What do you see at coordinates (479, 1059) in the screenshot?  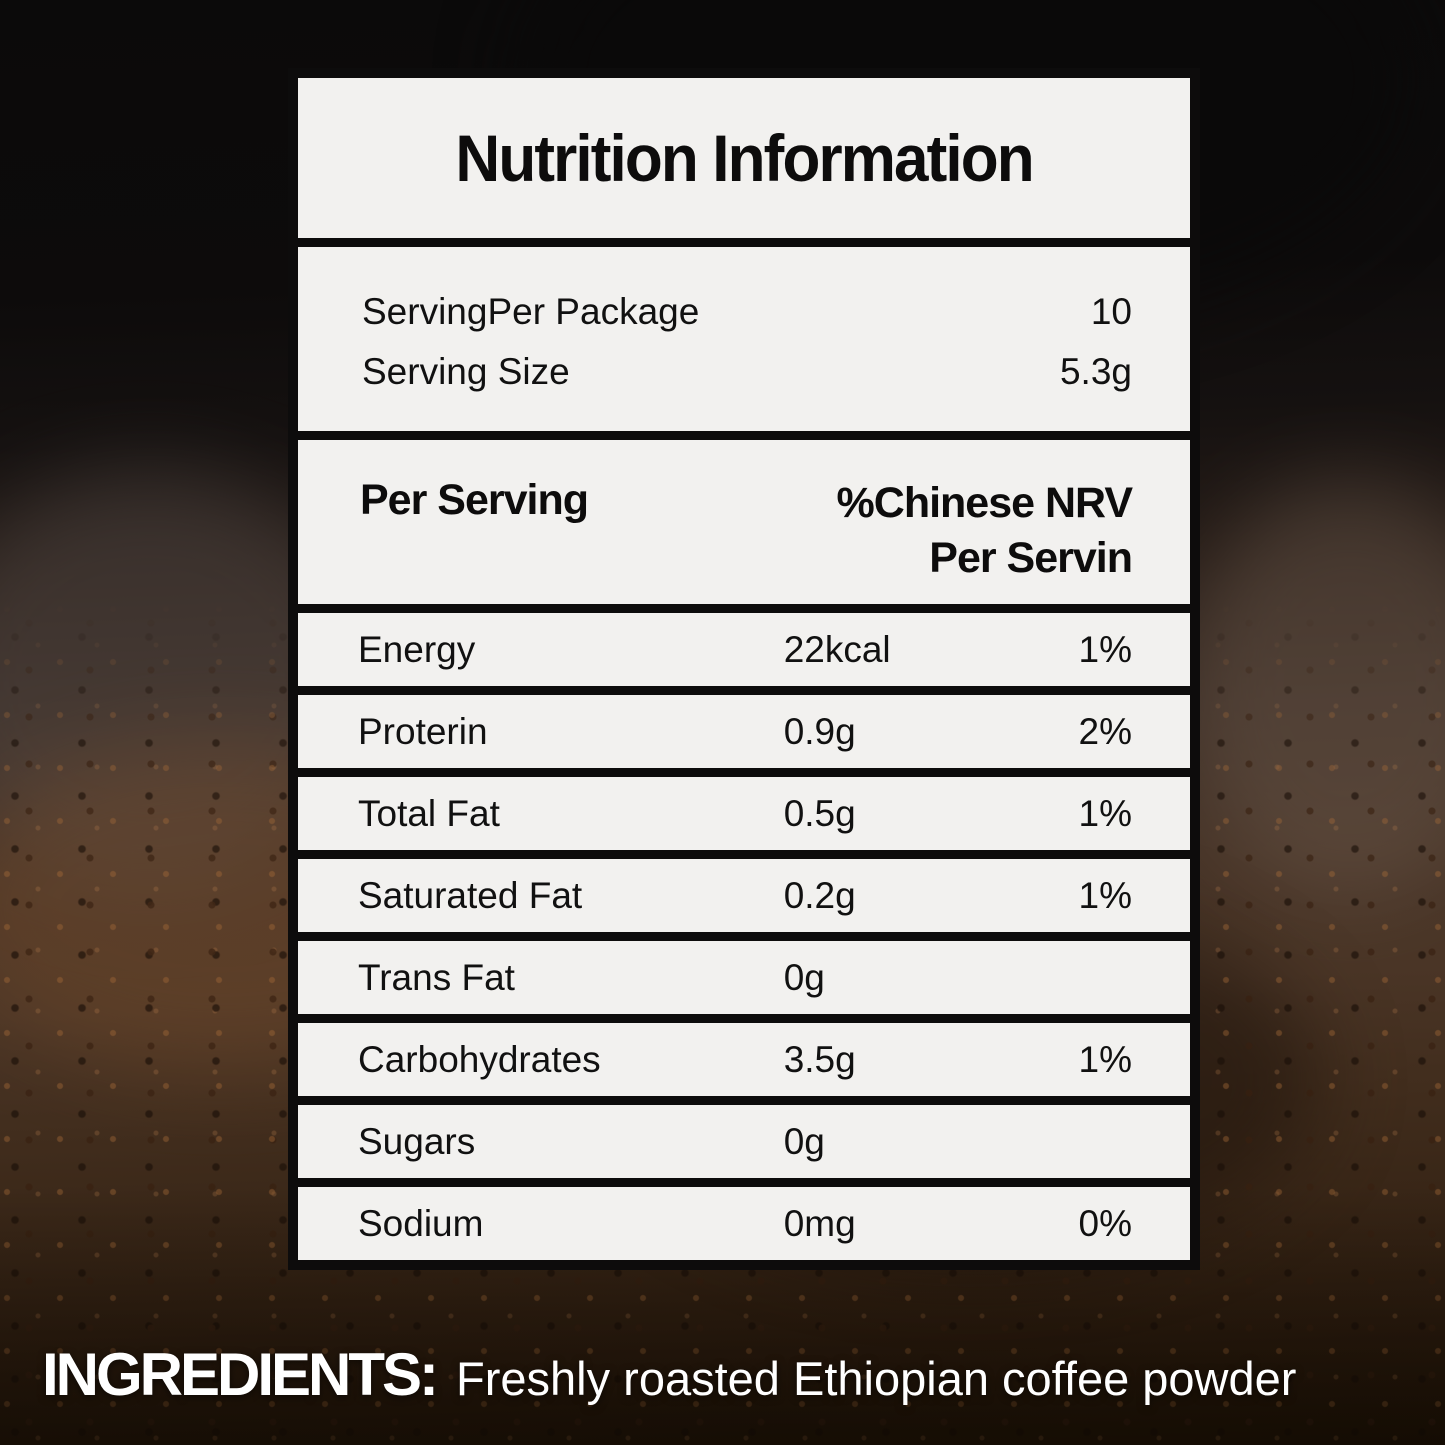 I see `nutrient-name: Carbohydrates` at bounding box center [479, 1059].